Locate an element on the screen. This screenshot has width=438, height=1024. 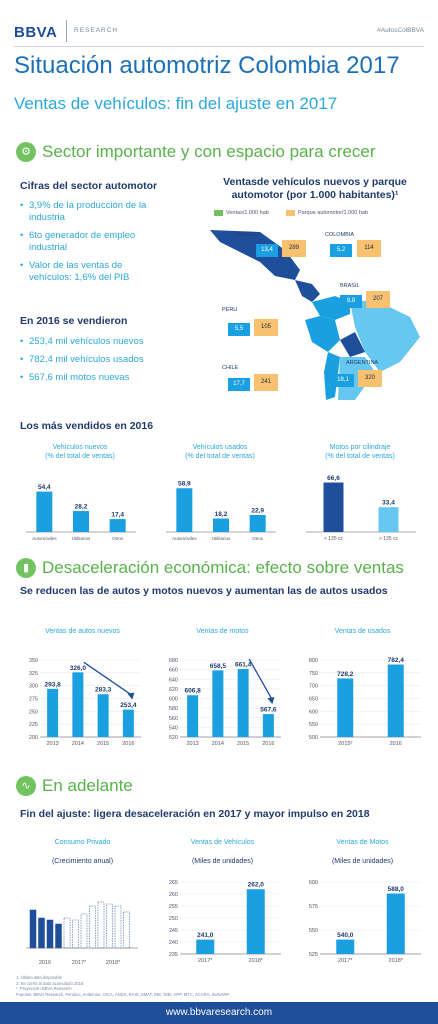
ventas-2016-title: En 2016 se vendieron is located at coordinates (74, 321).